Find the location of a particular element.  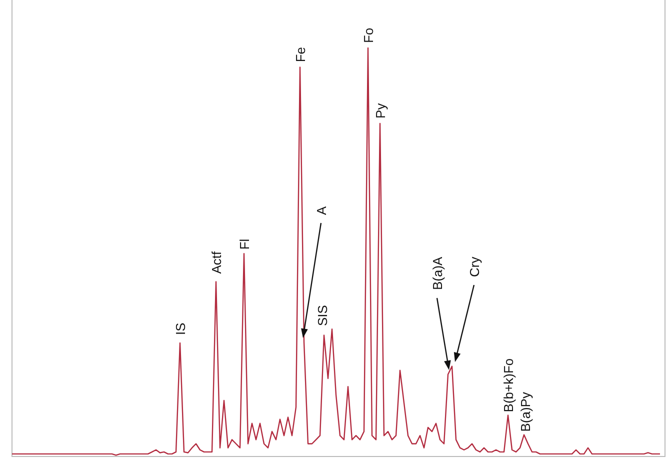

annotation: Fl is located at coordinates (244, 244).